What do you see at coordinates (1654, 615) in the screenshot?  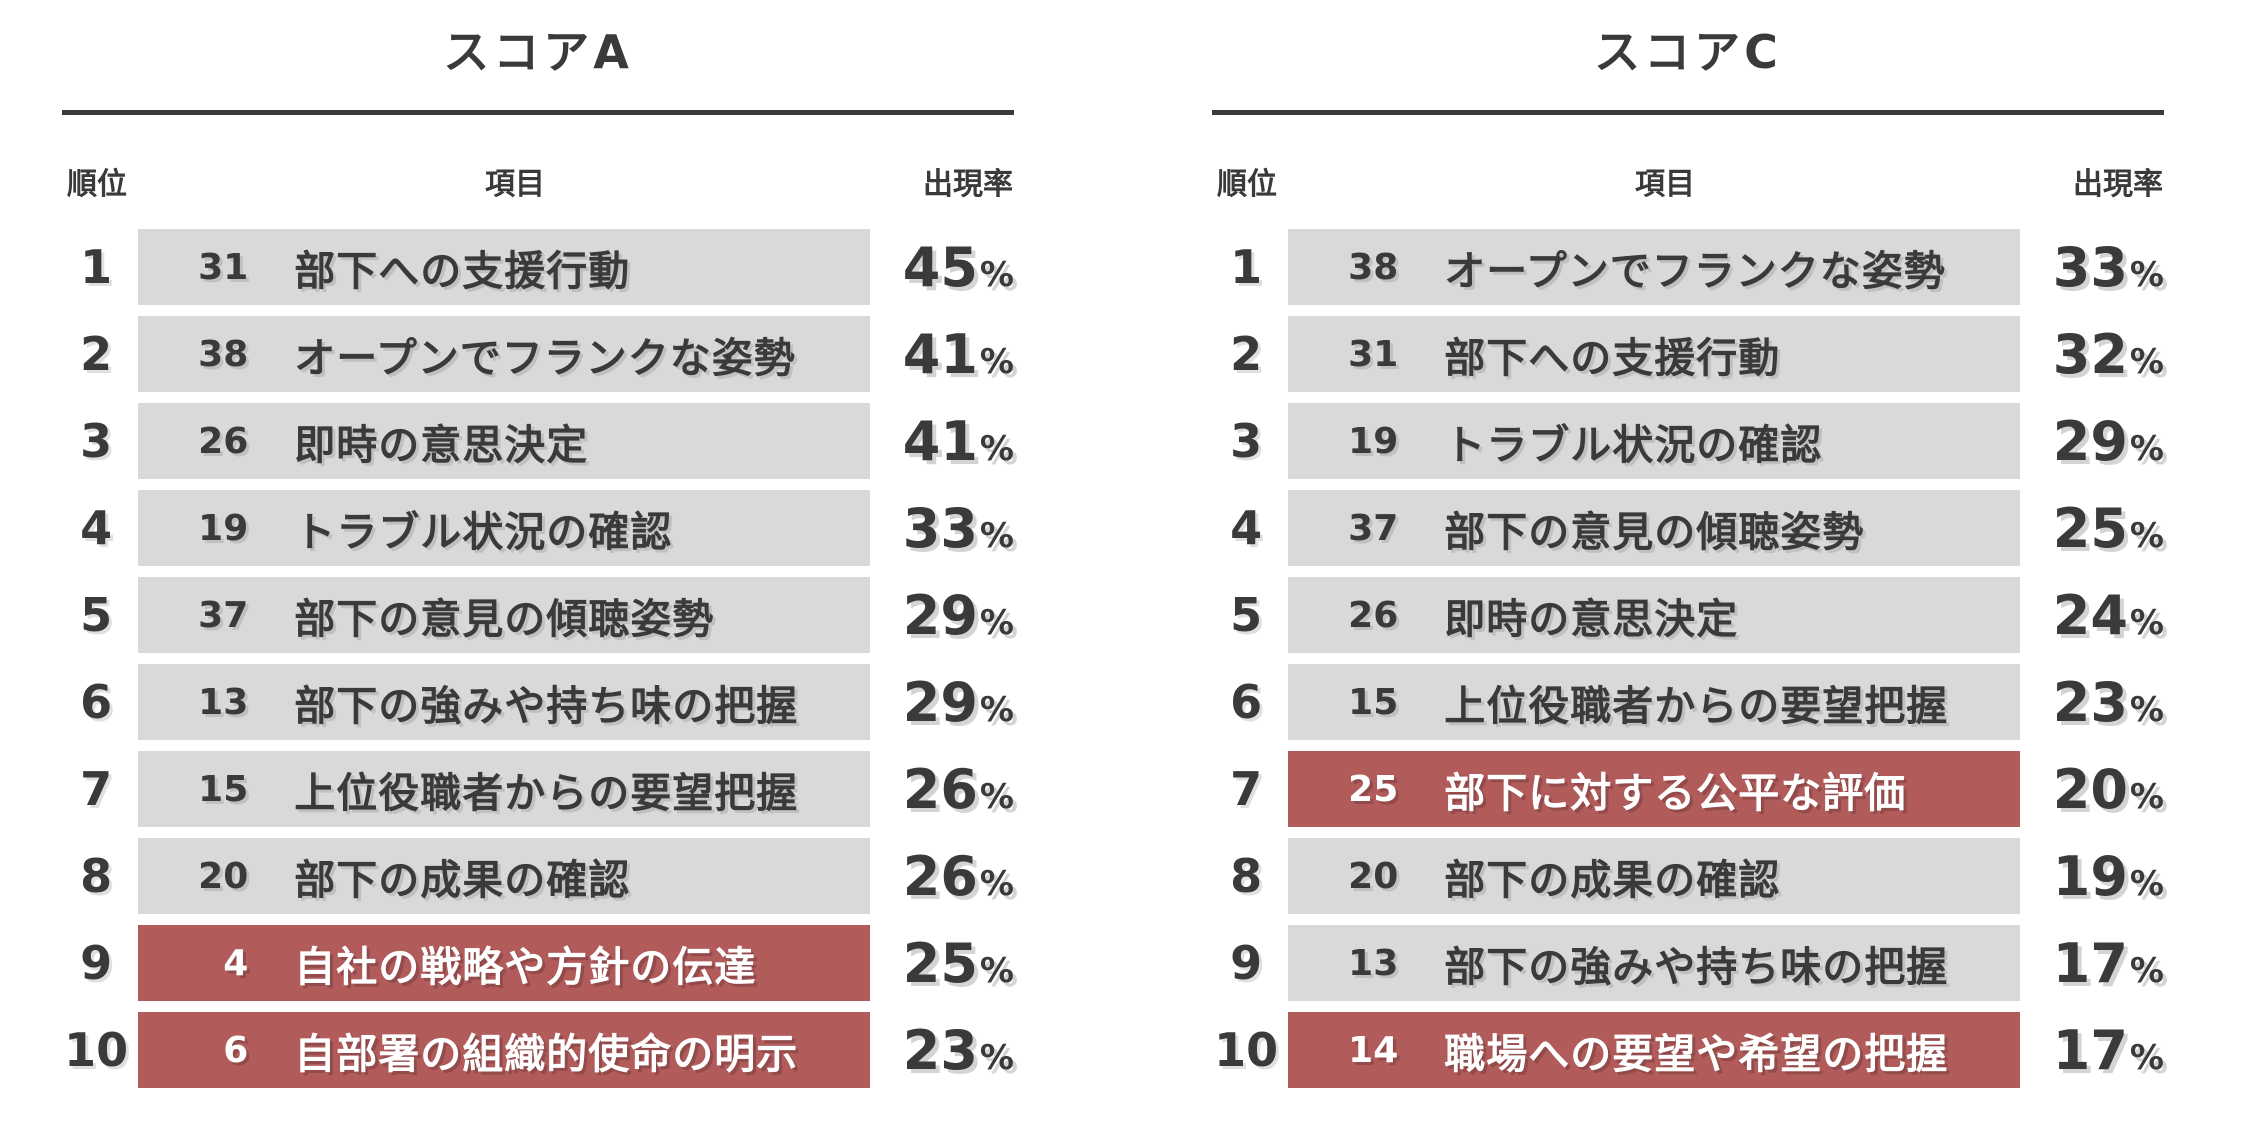 I see `item-bar: 26 即時の意思決定` at bounding box center [1654, 615].